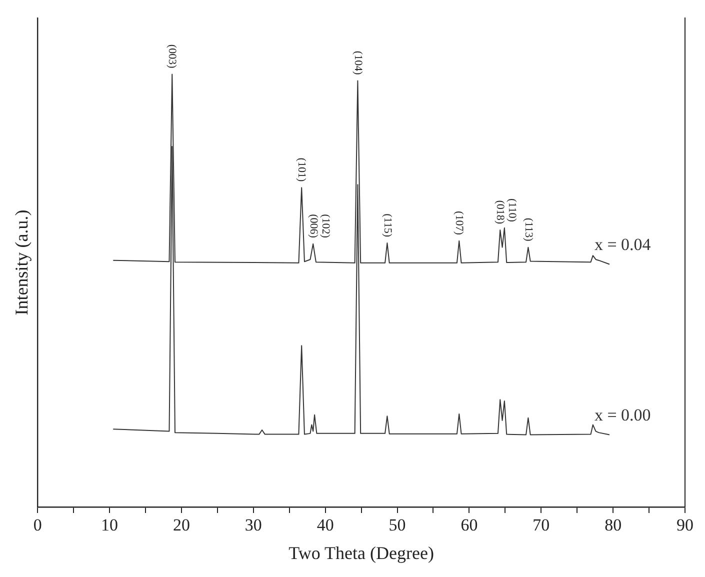 This screenshot has height=577, width=705. What do you see at coordinates (622, 415) in the screenshot?
I see `series-label: x = 0.00` at bounding box center [622, 415].